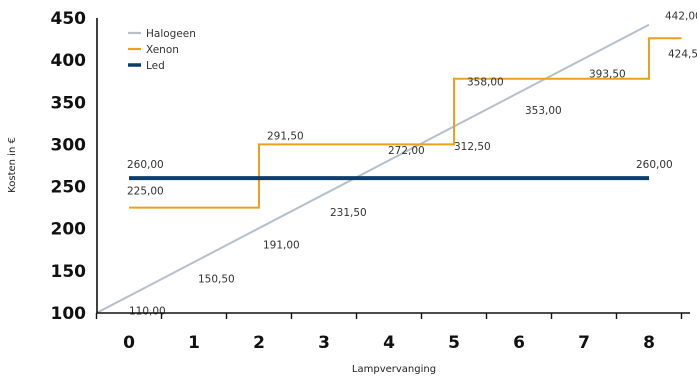 The width and height of the screenshot is (697, 381). I want to click on y-tick-label: 400, so click(69, 61).